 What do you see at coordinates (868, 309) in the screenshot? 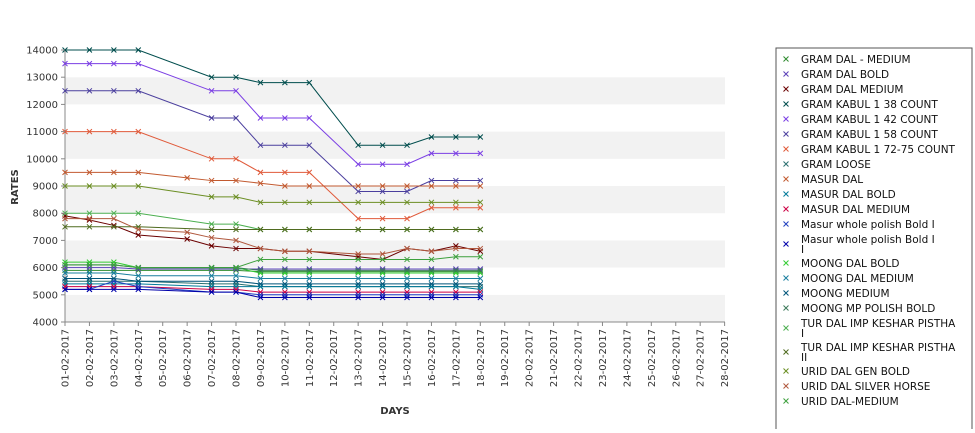
I see `legend-label: MOONG MP POLISH BOLD` at bounding box center [868, 309].